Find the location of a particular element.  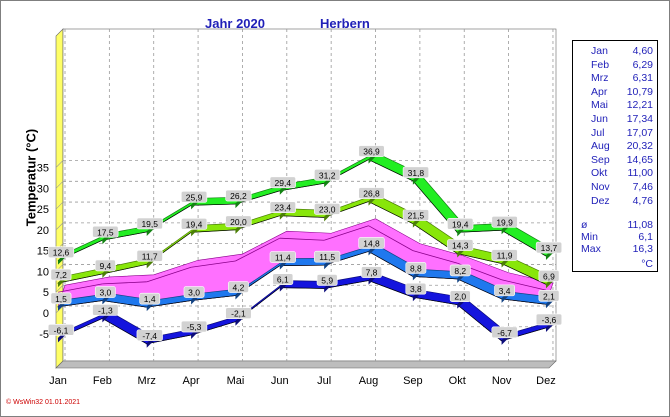

data-label: -6,1 is located at coordinates (61, 330).